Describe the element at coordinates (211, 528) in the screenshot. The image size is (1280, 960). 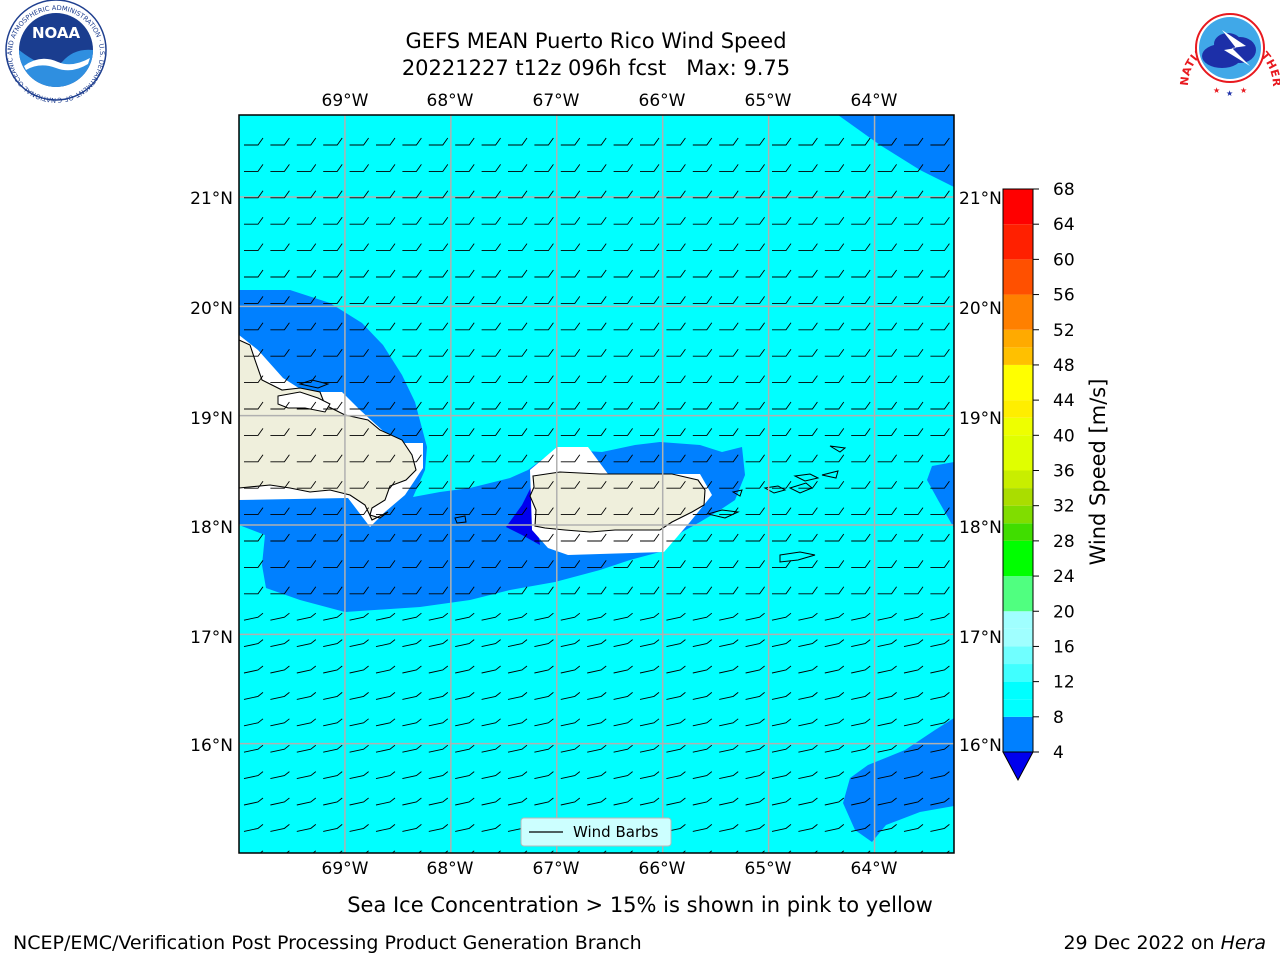
I see `lat-label-left: 18°N` at that location.